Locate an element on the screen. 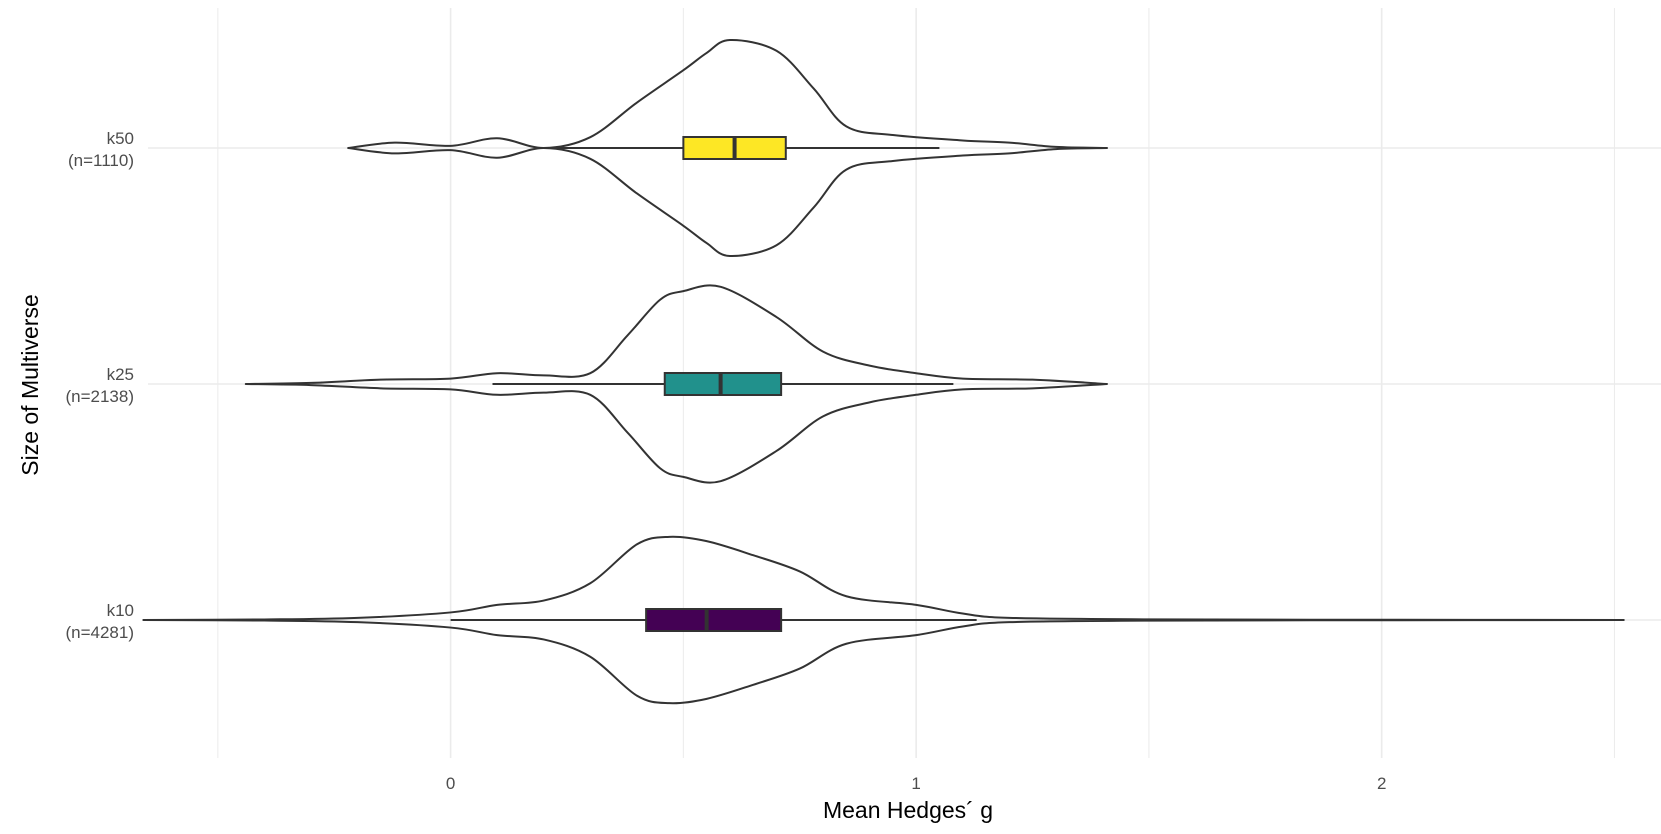  y-axis-title: Size of Multiverse is located at coordinates (30, 385).